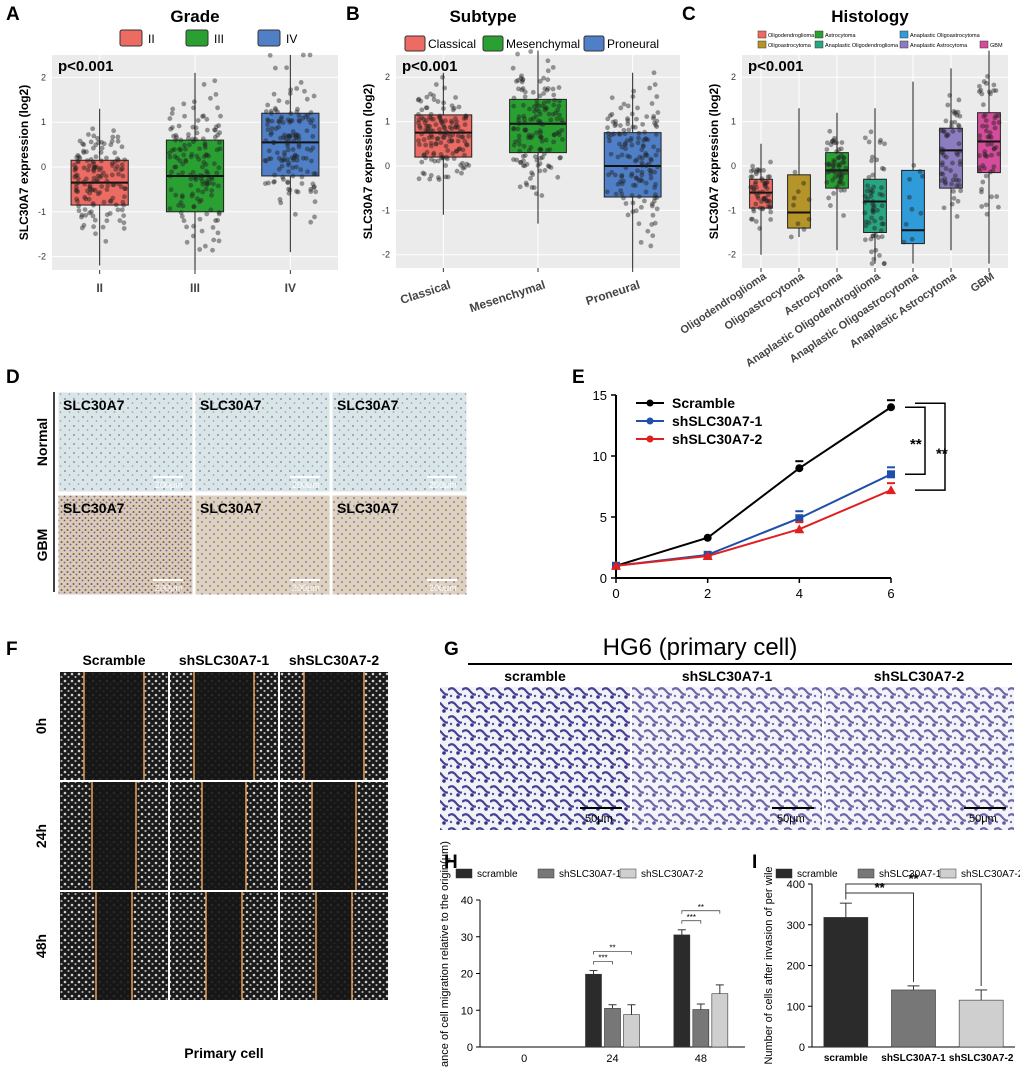 The height and width of the screenshot is (1067, 1020). Describe the element at coordinates (590, 874) in the screenshot. I see `legend-label: shSLC30A7-1` at that location.